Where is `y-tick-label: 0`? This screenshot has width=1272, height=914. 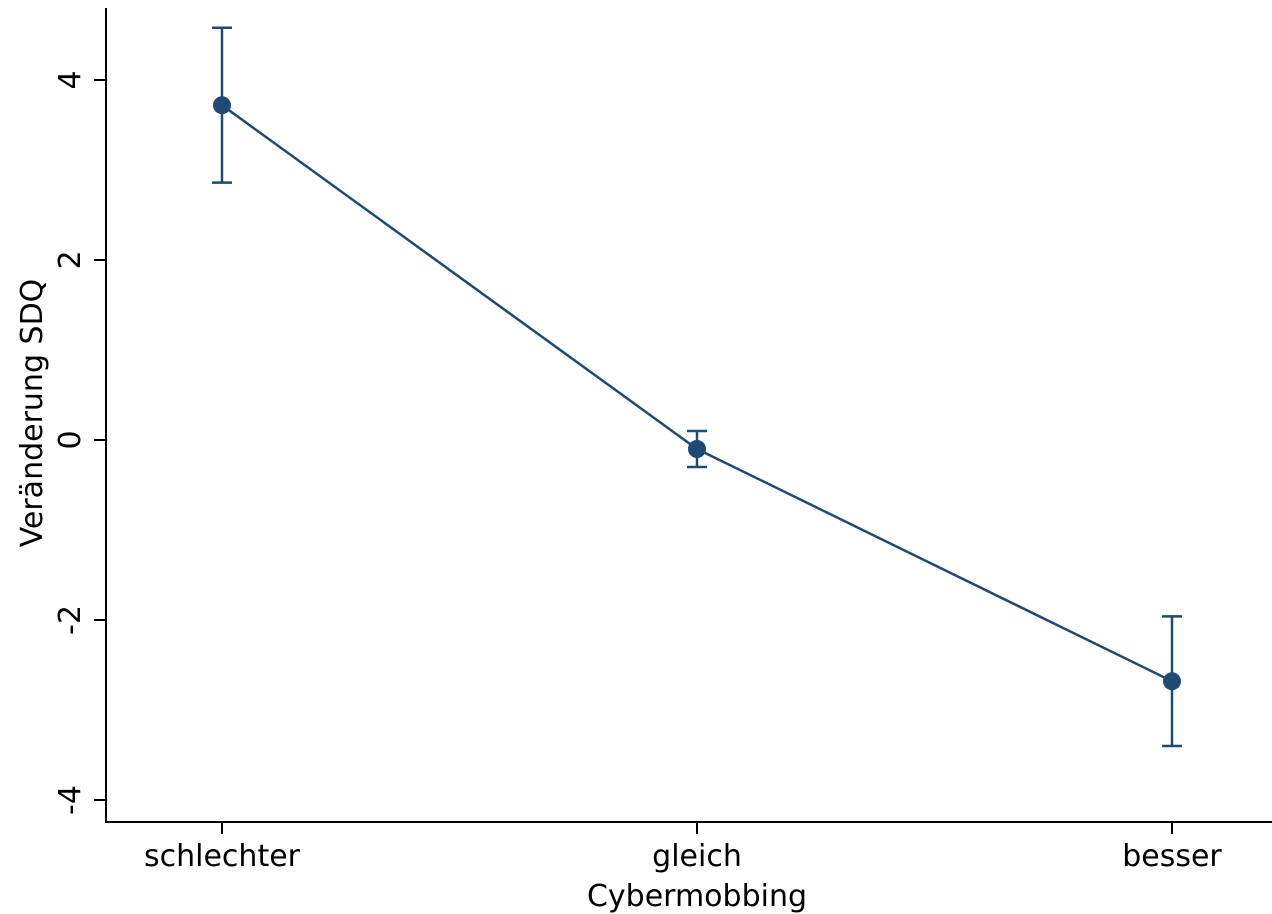
y-tick-label: 0 is located at coordinates (70, 439).